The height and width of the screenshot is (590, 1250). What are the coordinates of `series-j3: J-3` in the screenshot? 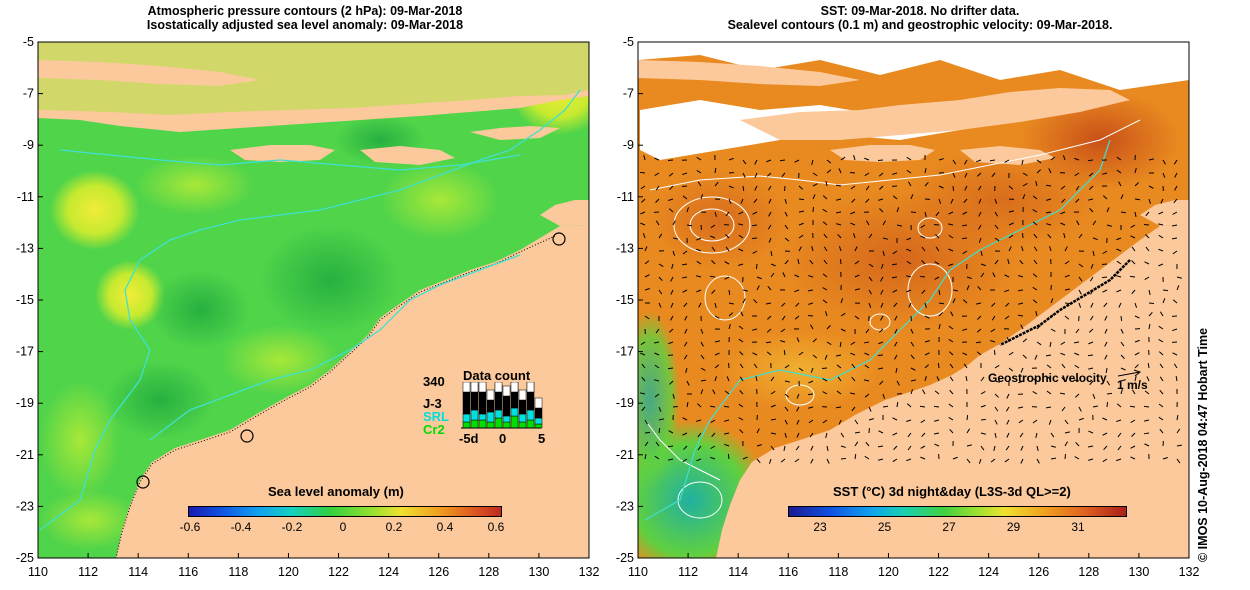 It's located at (432, 403).